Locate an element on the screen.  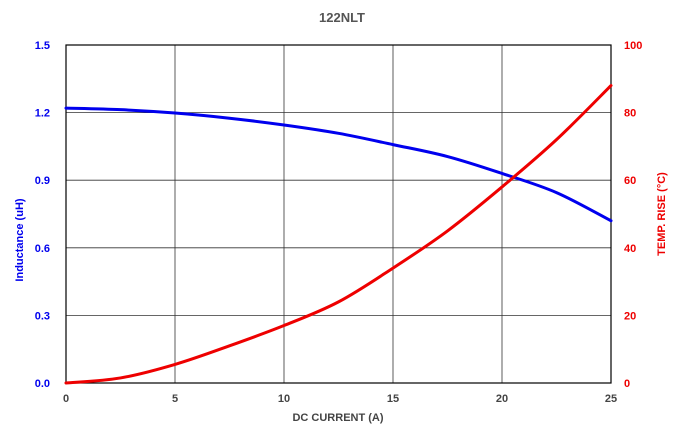
right-tick-label: 80 is located at coordinates (630, 114).